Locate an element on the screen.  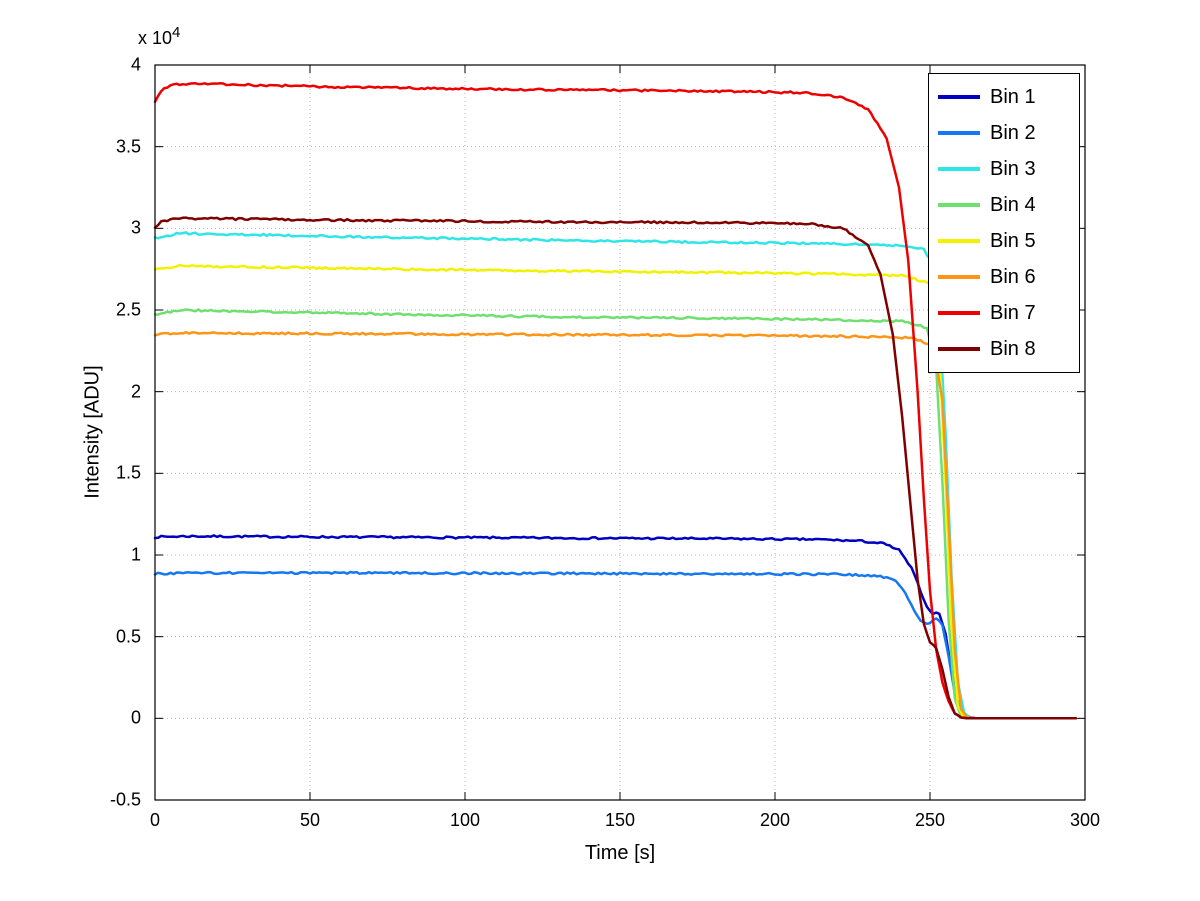
legend-label: Bin 1 is located at coordinates (1013, 96).